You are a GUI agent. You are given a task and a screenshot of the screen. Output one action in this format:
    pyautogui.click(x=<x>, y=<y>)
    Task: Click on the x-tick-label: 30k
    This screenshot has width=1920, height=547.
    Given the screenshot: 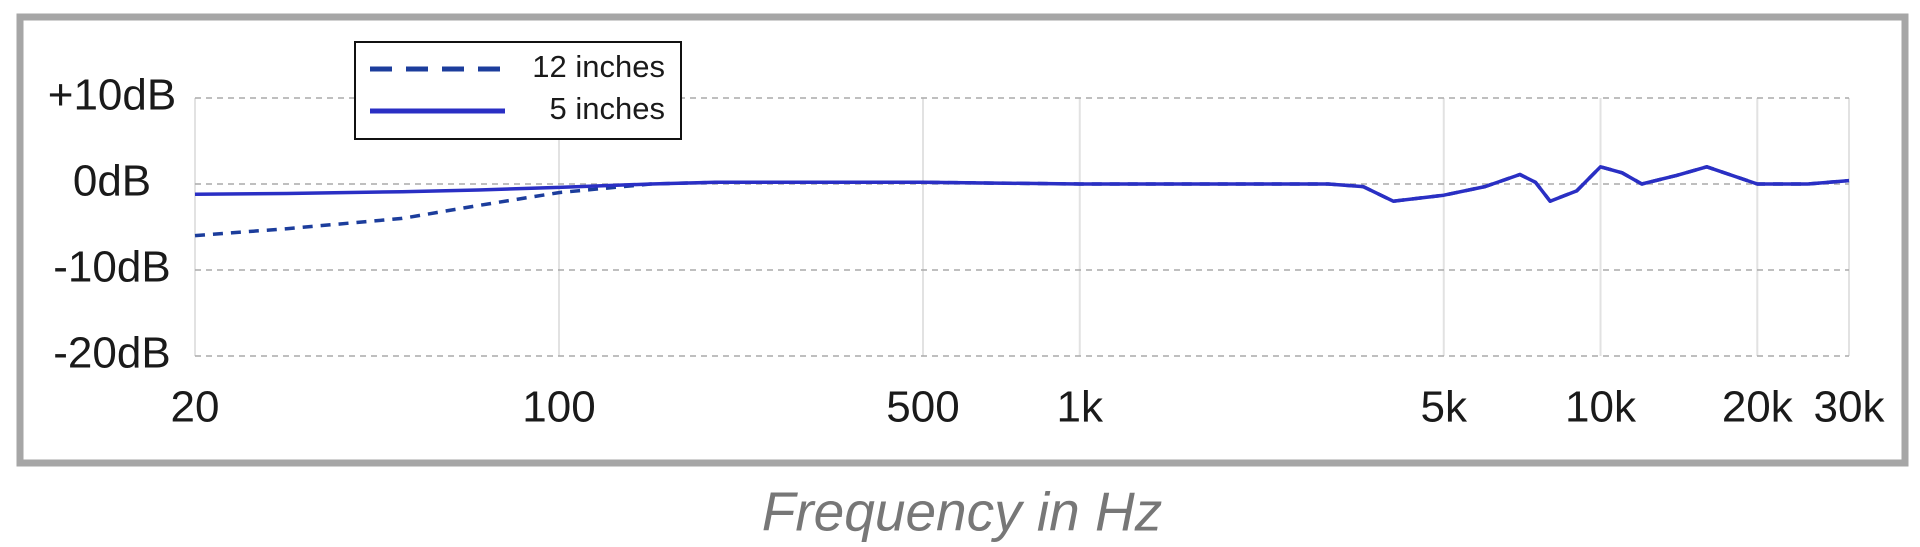 What is the action you would take?
    pyautogui.click(x=1850, y=407)
    